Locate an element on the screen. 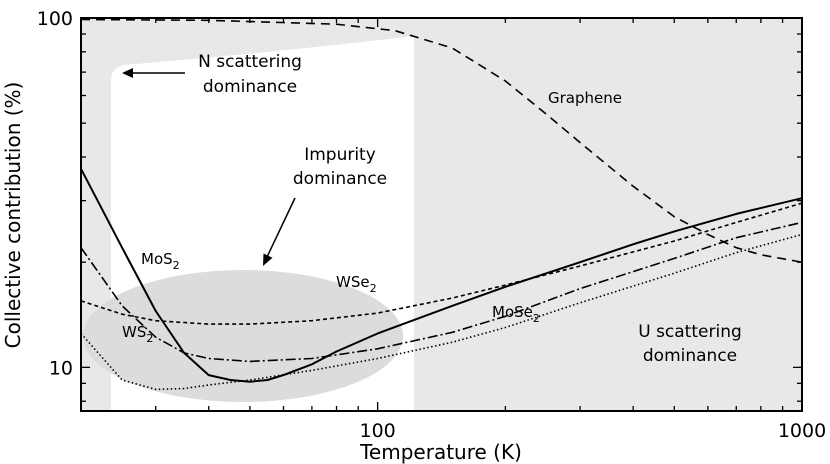 This screenshot has width=830, height=464. y-tick-label: 100 is located at coordinates (55, 19).